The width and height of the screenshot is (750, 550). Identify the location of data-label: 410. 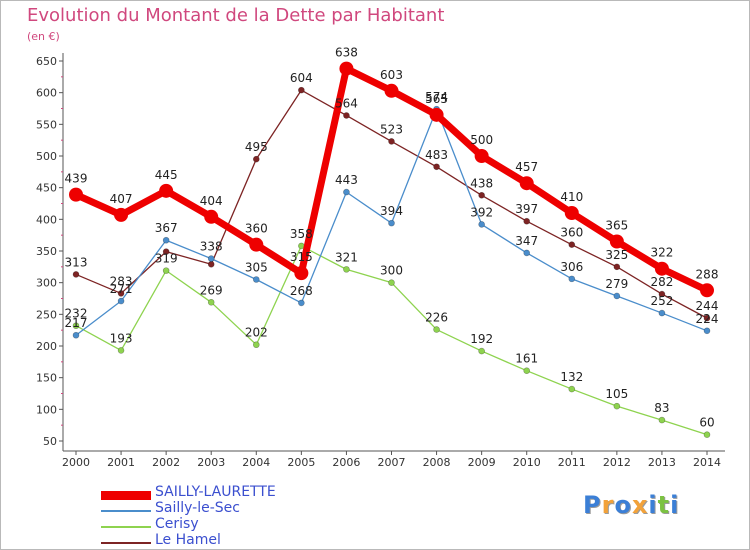
(571, 197).